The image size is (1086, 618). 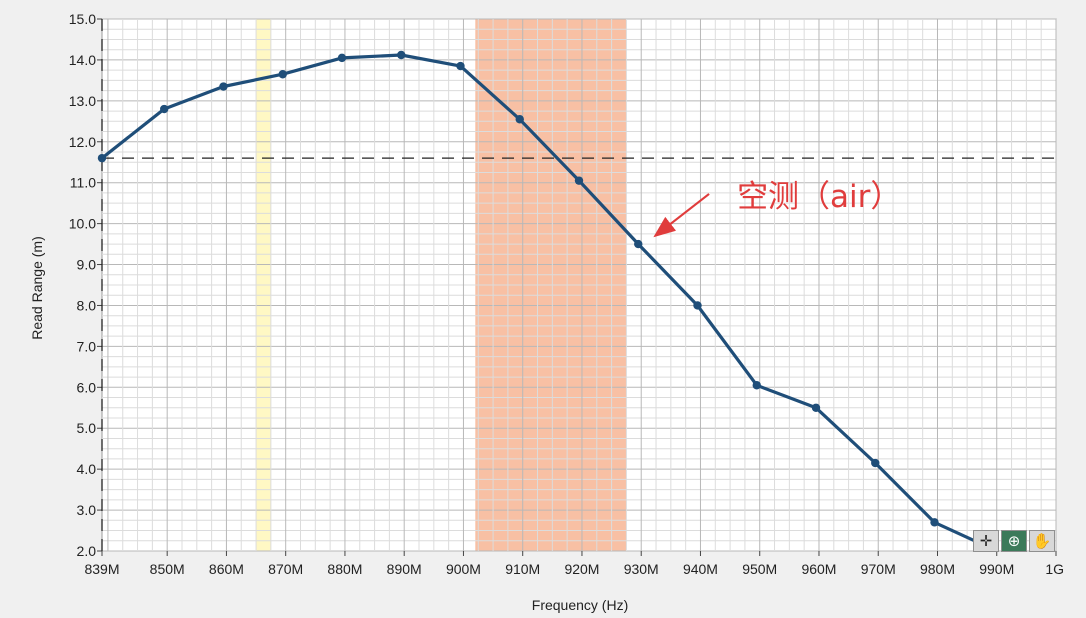 What do you see at coordinates (82, 142) in the screenshot?
I see `y-tick-label: 12.0` at bounding box center [82, 142].